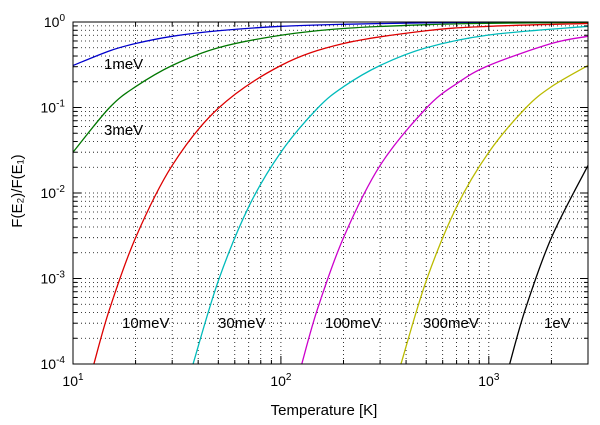 The width and height of the screenshot is (600, 425). I want to click on y-tick-label: 10⁰, so click(55, 21).